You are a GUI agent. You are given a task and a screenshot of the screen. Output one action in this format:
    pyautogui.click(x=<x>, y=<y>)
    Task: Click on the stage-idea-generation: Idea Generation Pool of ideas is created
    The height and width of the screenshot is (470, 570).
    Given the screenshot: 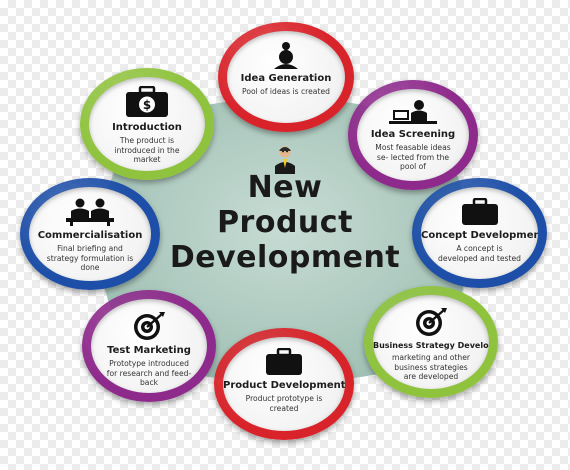 What is the action you would take?
    pyautogui.click(x=286, y=77)
    